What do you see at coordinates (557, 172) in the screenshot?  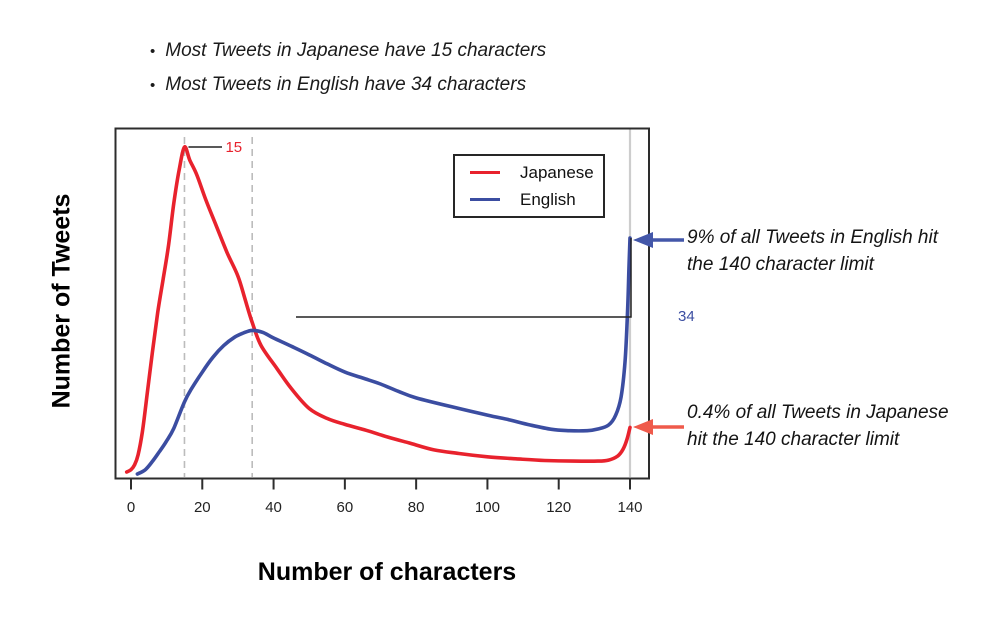 I see `legend-label-japanese: Japanese` at bounding box center [557, 172].